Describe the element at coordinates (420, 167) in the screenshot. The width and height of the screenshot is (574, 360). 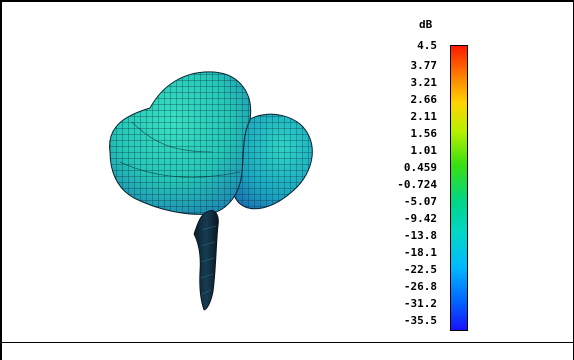
I see `legend-tick: 0.459` at that location.